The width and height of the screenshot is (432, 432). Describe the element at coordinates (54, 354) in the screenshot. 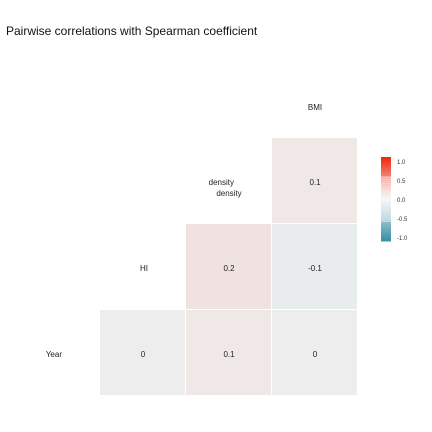

I see `row-label-Year: Year` at that location.